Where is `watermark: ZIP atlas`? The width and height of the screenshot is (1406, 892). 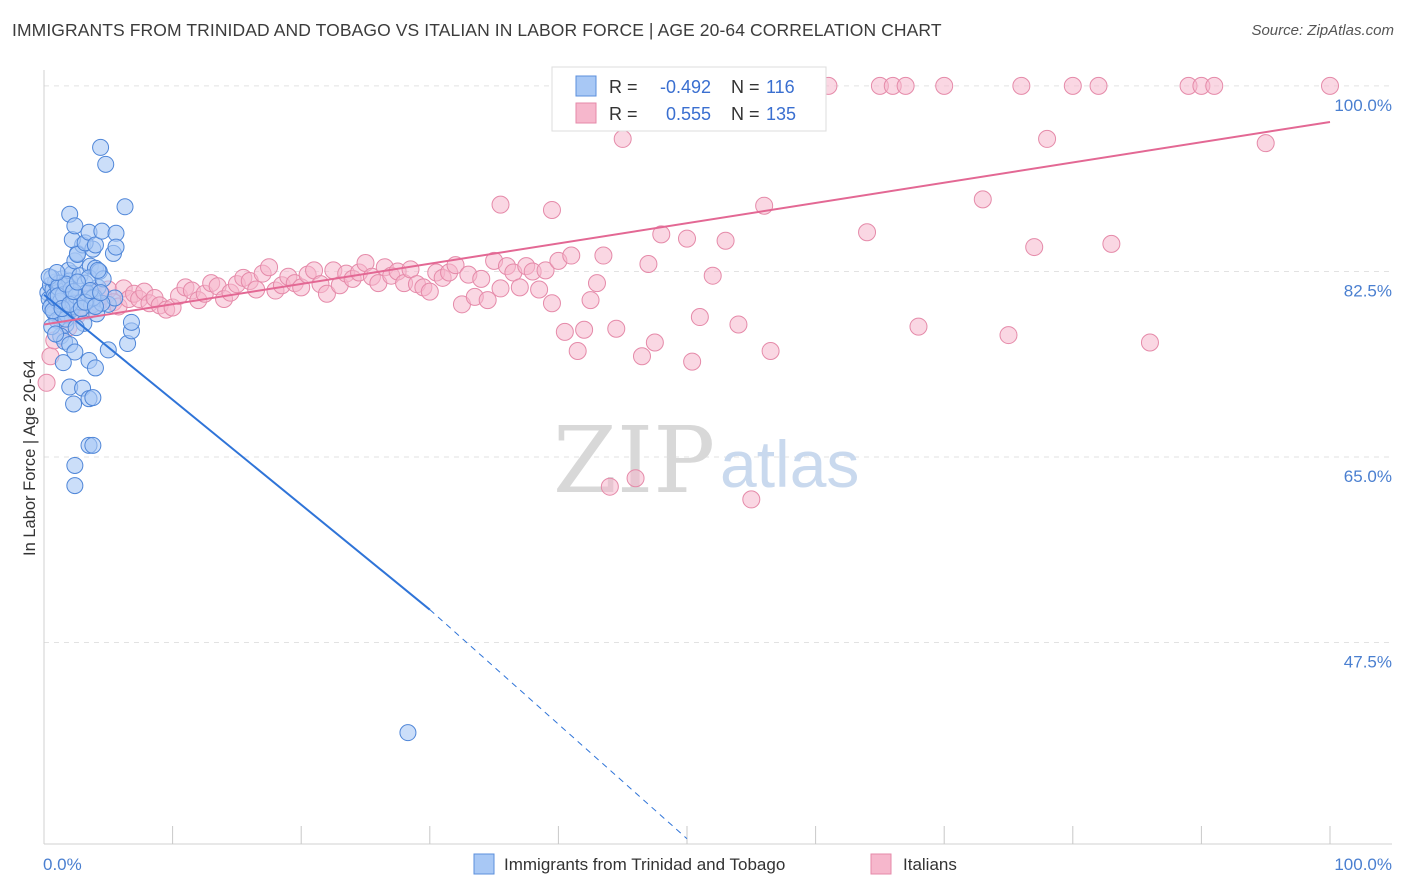
watermark: ZIP atlas is located at coordinates (706, 460).